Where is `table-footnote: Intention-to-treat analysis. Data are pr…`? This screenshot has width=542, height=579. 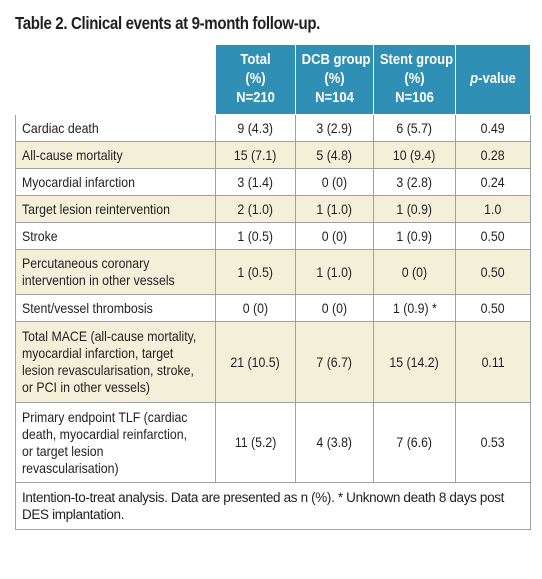 table-footnote: Intention-to-treat analysis. Data are pr… is located at coordinates (273, 506).